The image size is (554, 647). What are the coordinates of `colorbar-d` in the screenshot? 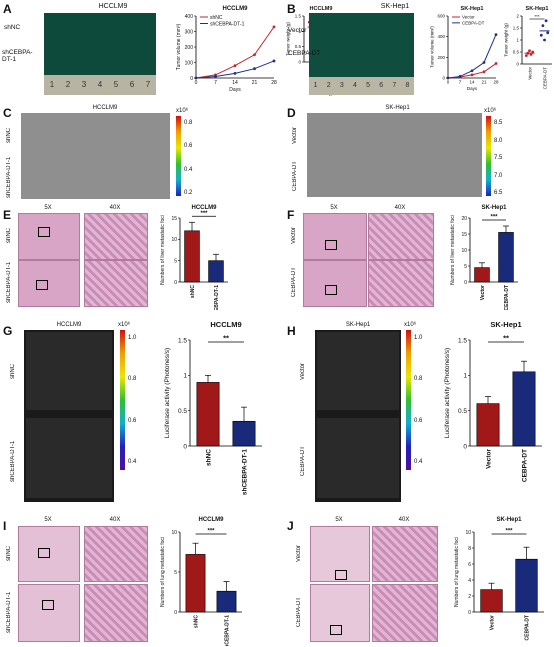 It's located at (488, 156).